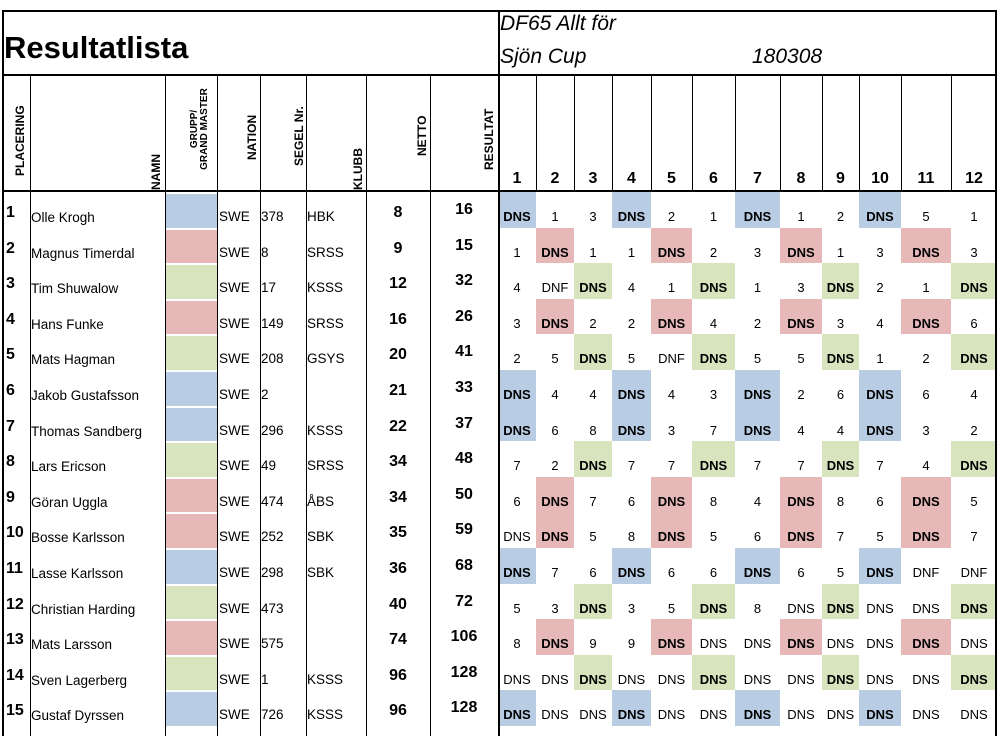  Describe the element at coordinates (631, 178) in the screenshot. I see `race-header-4: 4` at that location.